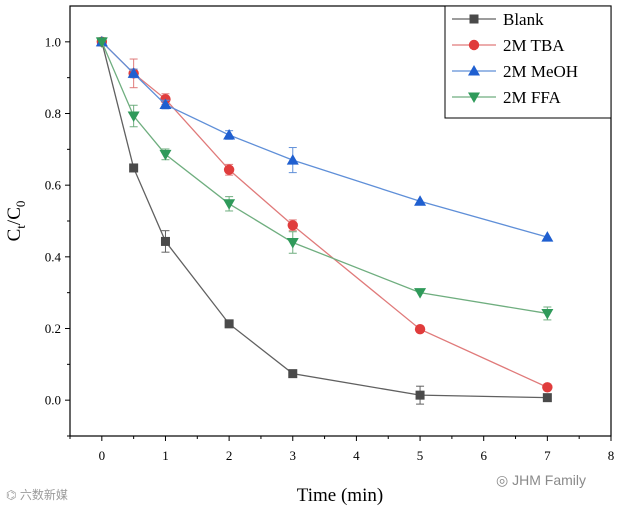 The width and height of the screenshot is (617, 508). What do you see at coordinates (523, 19) in the screenshot?
I see `legend-label-blank: Blank` at bounding box center [523, 19].